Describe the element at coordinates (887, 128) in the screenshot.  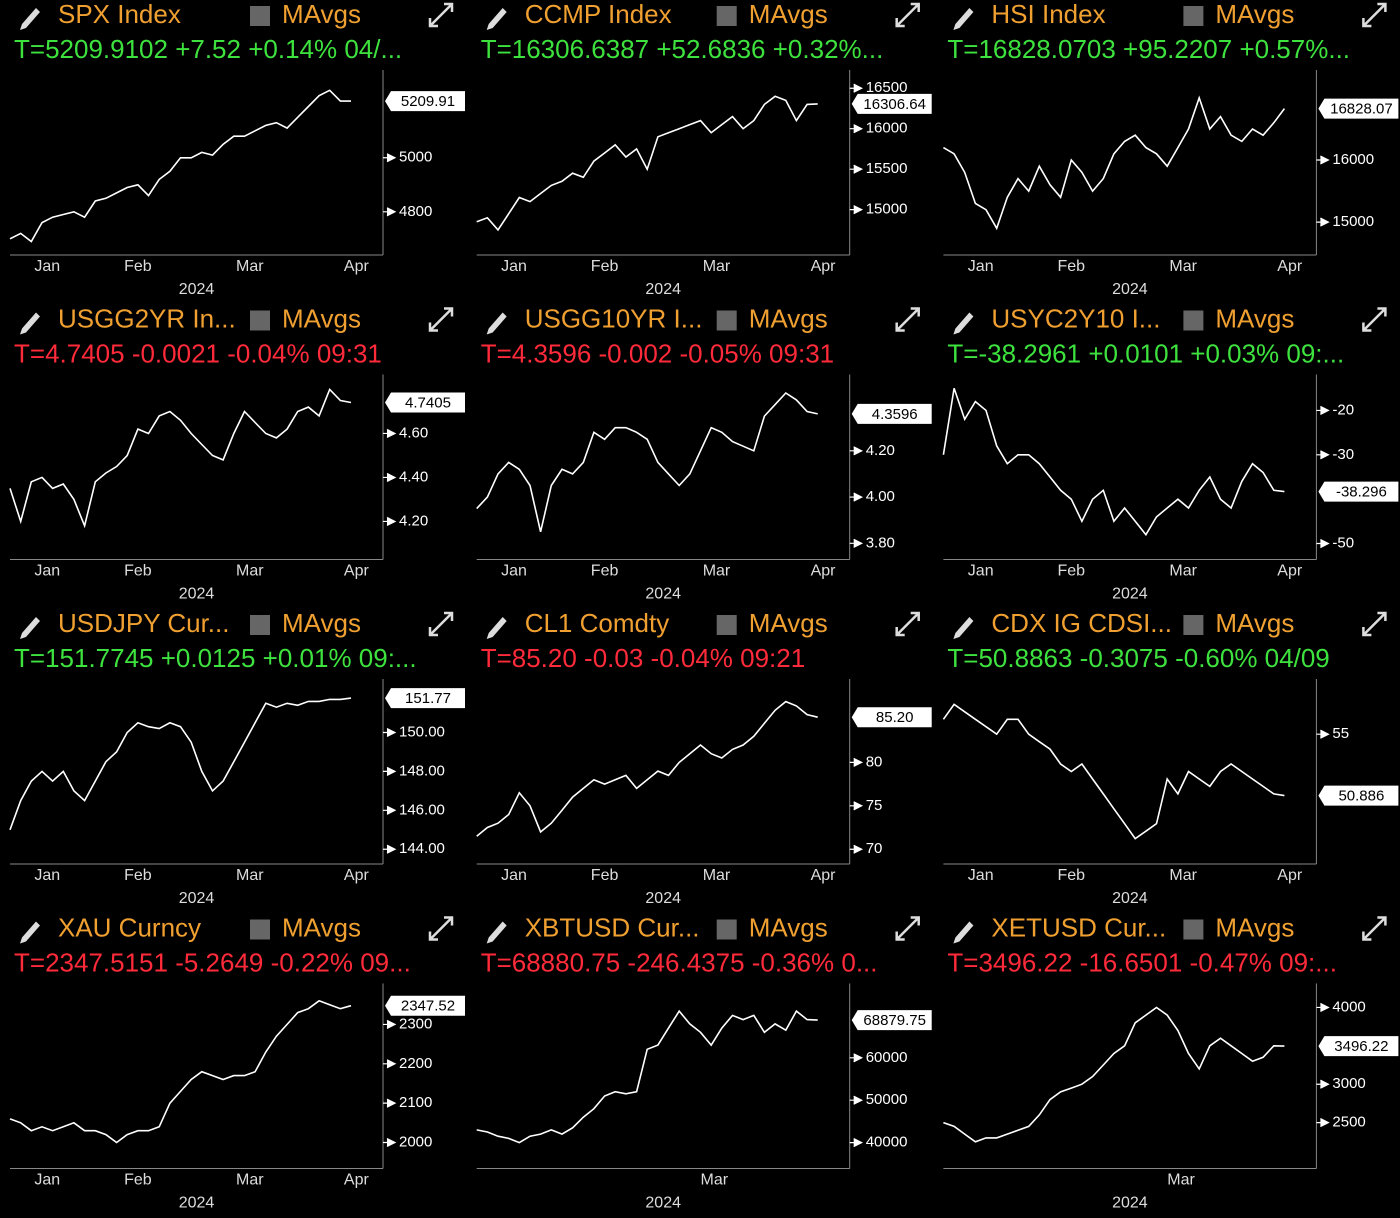
I see `y-tick-label: 16000` at that location.